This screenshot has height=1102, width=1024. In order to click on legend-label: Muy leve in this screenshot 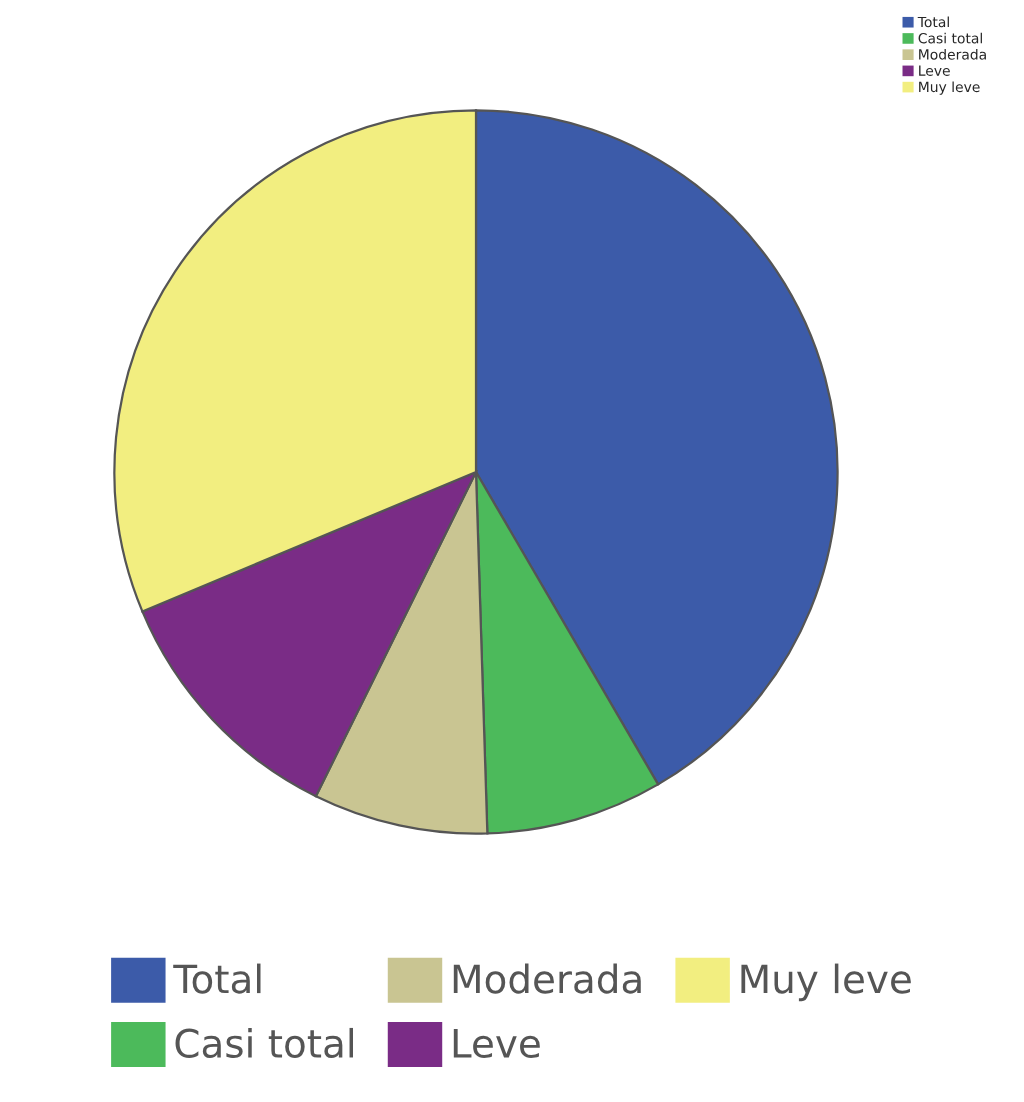, I will do `click(826, 982)`.